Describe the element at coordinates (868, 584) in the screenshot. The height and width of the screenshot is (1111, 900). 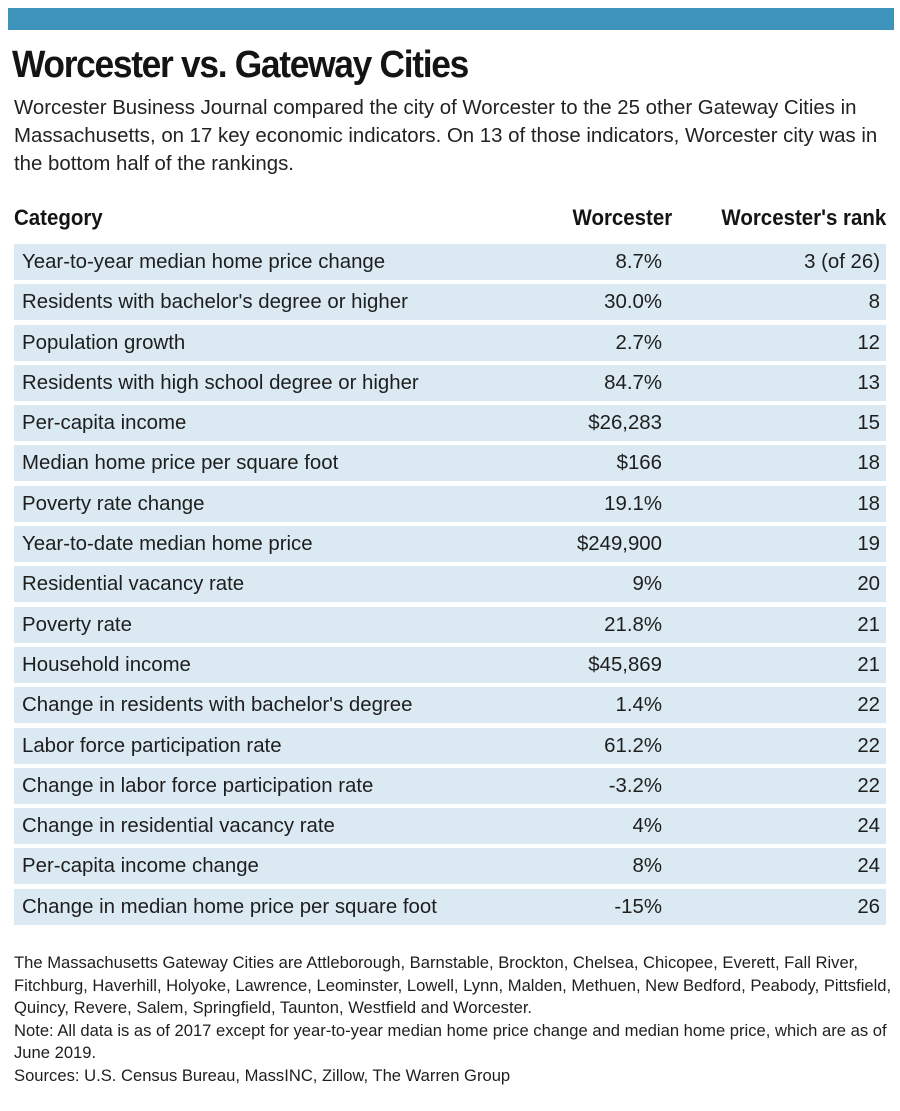
I see `row-rank: 20` at that location.